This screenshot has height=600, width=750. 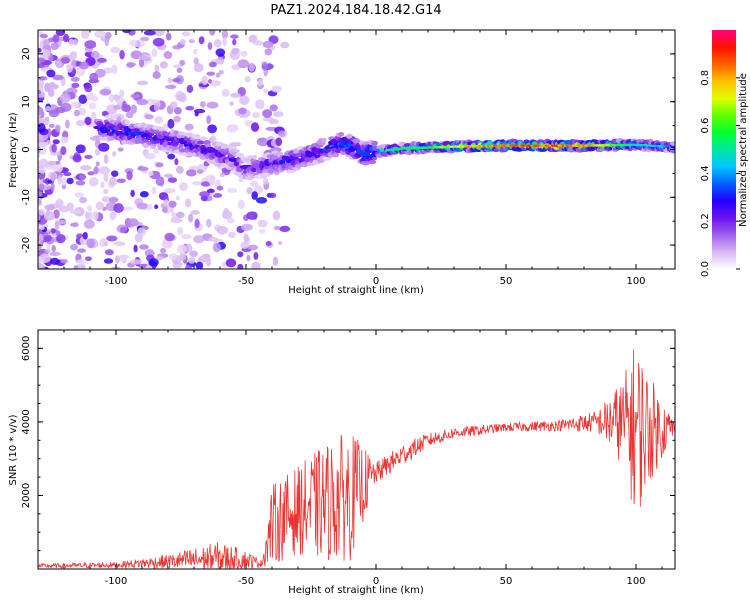 What do you see at coordinates (356, 290) in the screenshot?
I see `spectrogram-x-label: Height of straight line (km)` at bounding box center [356, 290].